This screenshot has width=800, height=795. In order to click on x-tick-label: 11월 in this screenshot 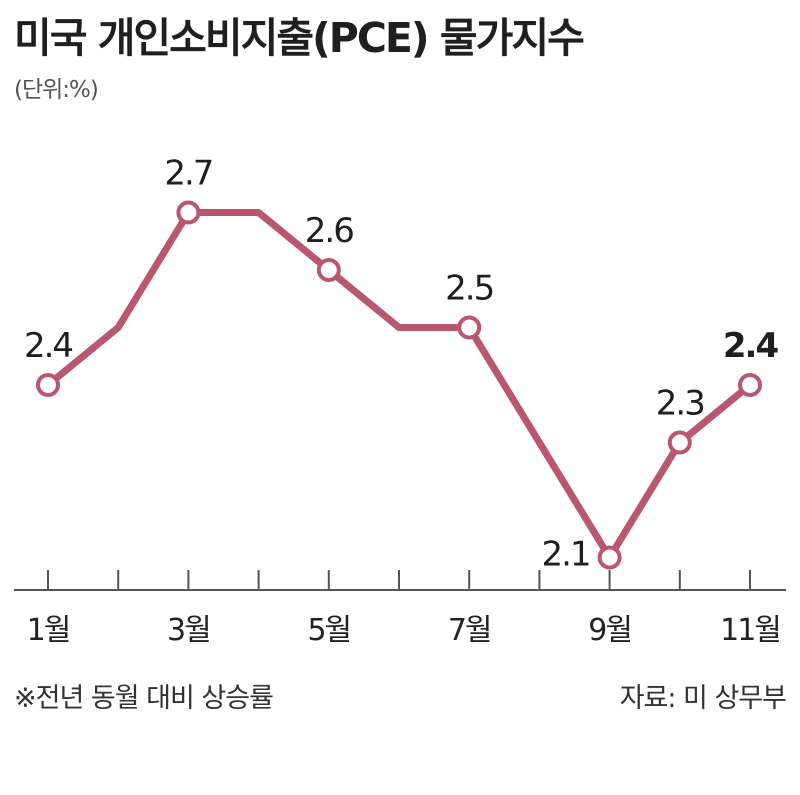, I will do `click(750, 630)`.